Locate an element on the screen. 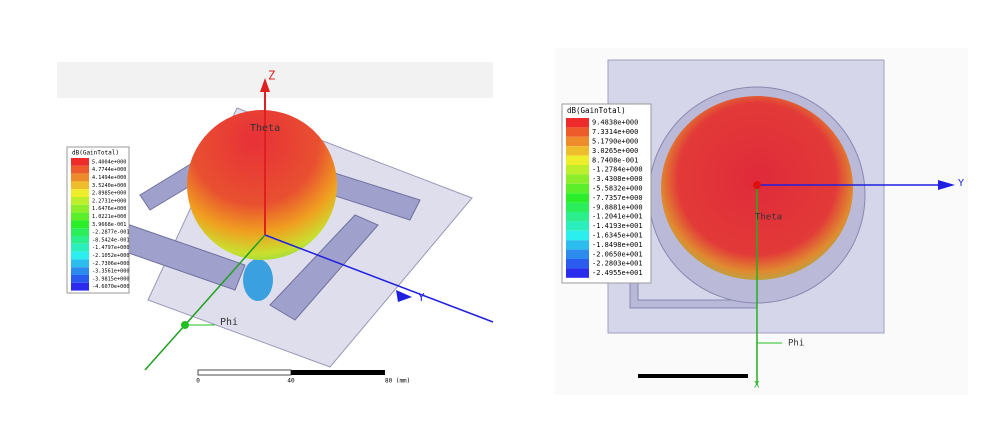 The height and width of the screenshot is (443, 999). axis-label: Z is located at coordinates (271, 76).